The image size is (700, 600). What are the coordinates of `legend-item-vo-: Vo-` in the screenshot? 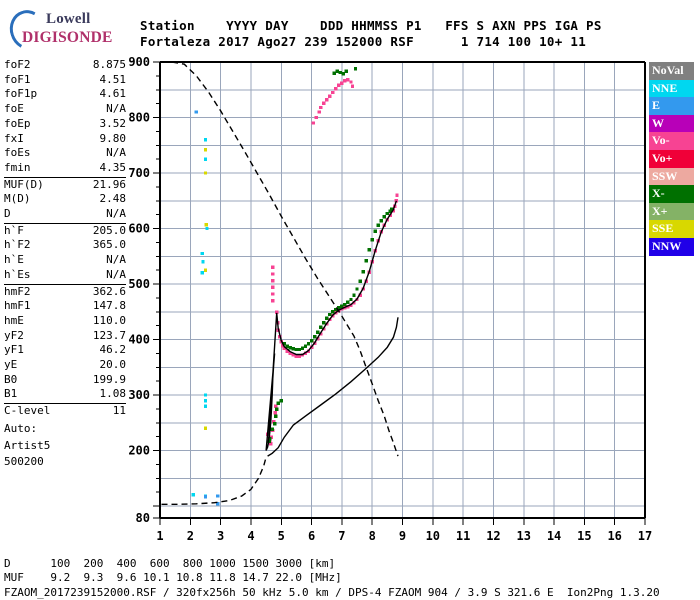 It's located at (671, 141).